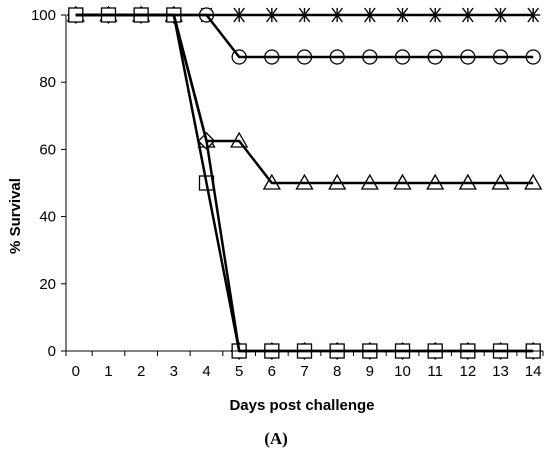  What do you see at coordinates (276, 438) in the screenshot?
I see `panel-label: (A)` at bounding box center [276, 438].